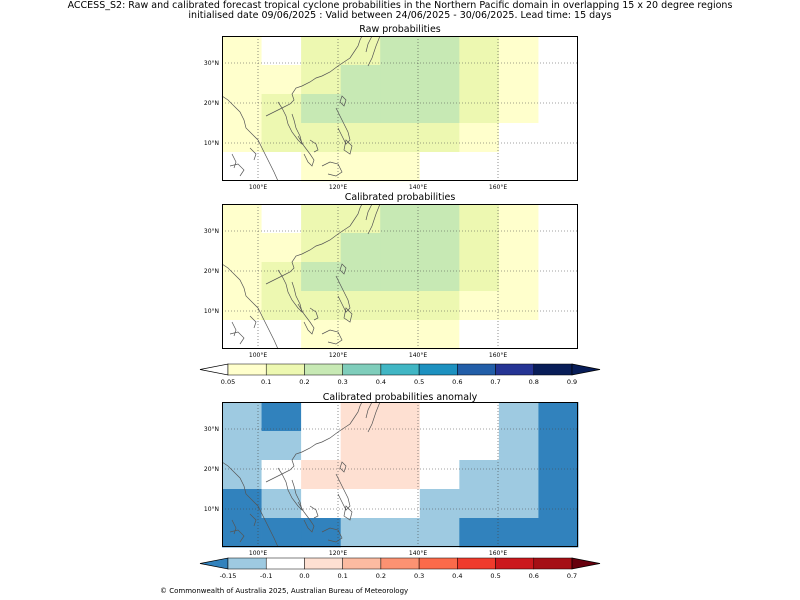  What do you see at coordinates (400, 568) in the screenshot?
I see `colorbar-anomaly: -0.15 -0.1 0.0 0.1 0.2 0.3 0.4 0.5 0.6 0.7` at bounding box center [400, 568].